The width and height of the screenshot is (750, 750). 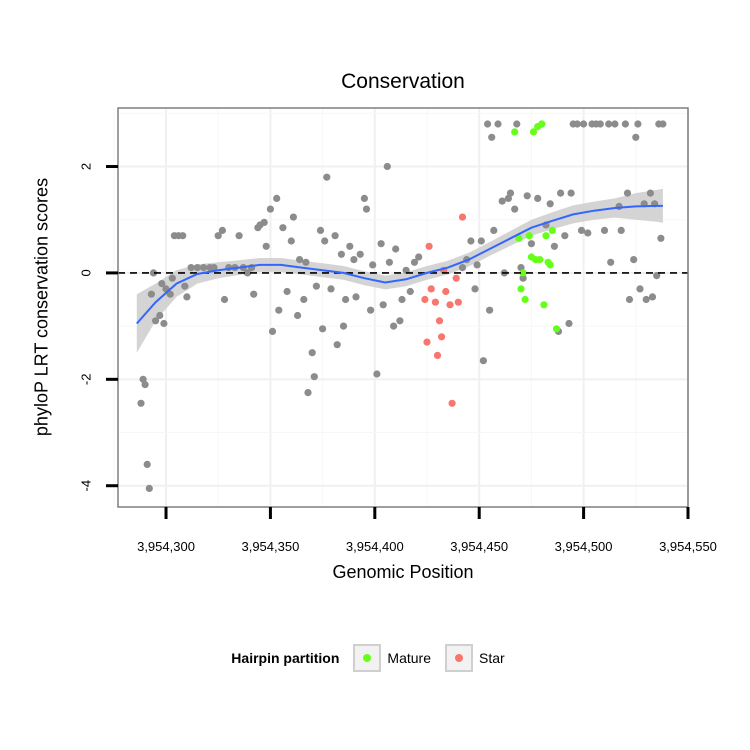 What do you see at coordinates (479, 546) in the screenshot?
I see `x-tick-label: 3,954,450` at bounding box center [479, 546].